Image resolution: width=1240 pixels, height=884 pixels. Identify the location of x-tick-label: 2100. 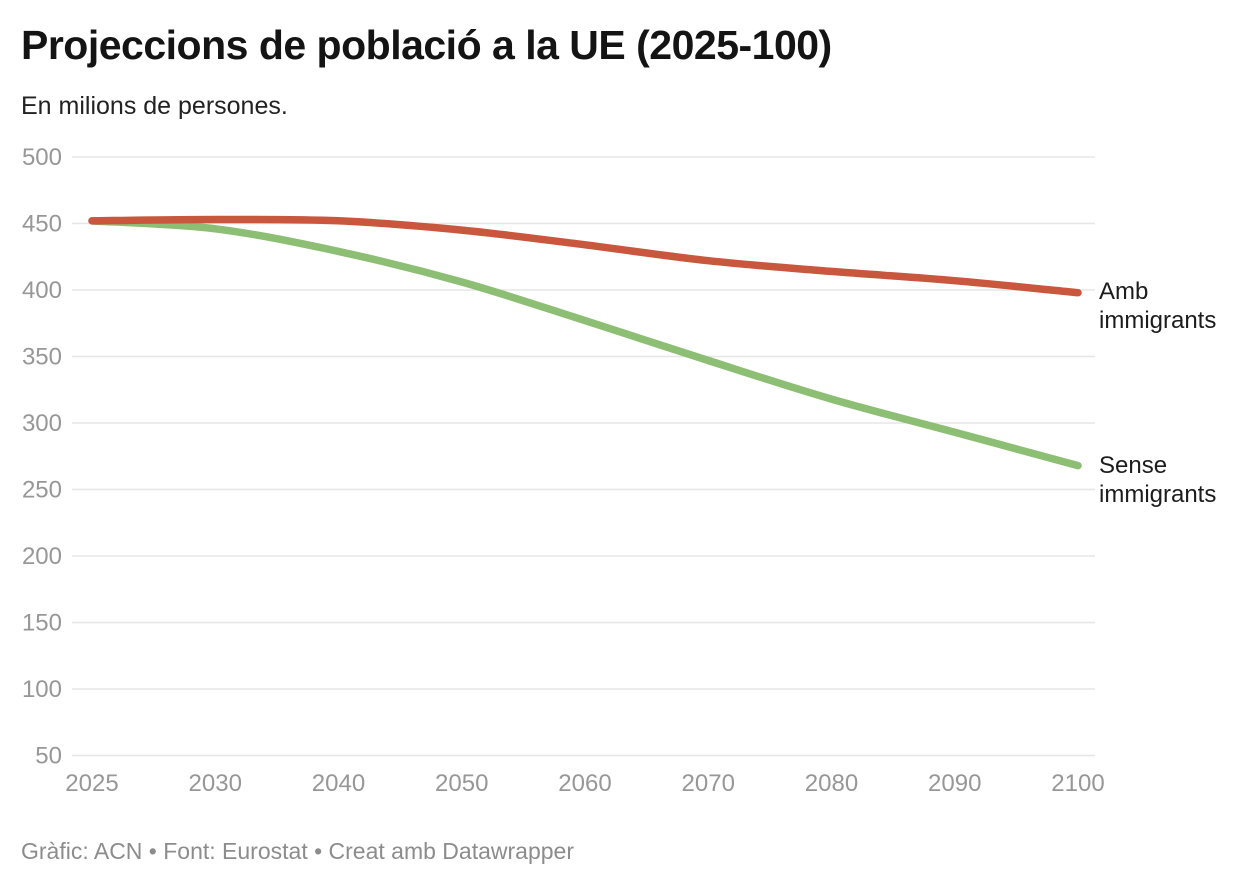
(1077, 783).